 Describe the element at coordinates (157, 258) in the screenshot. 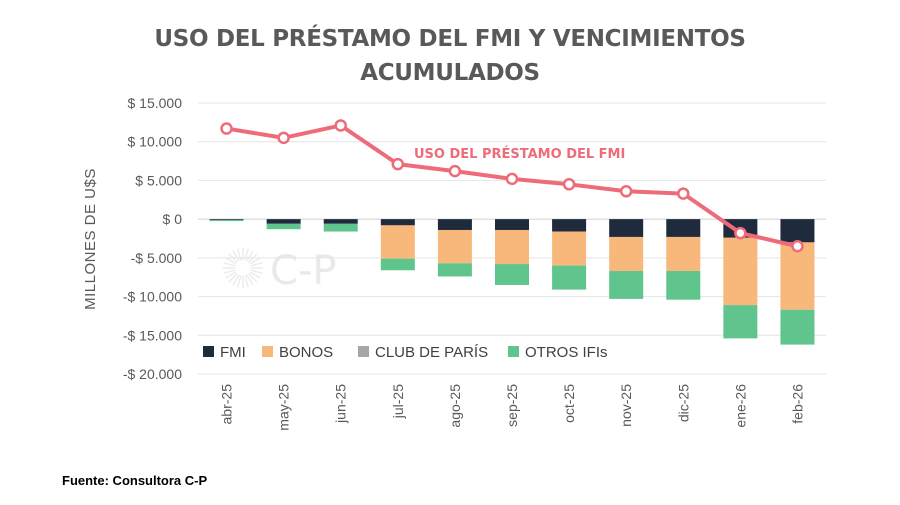

I see `y-tick-label: -$ 5.000` at that location.